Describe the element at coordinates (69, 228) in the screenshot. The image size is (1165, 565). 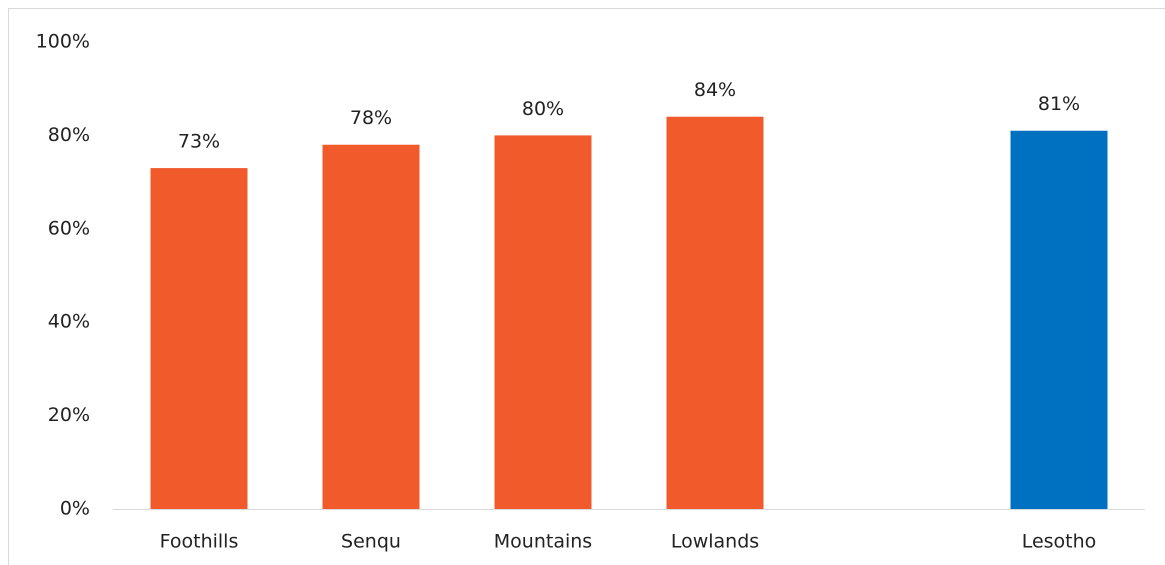
I see `y-tick-label: 60%` at that location.